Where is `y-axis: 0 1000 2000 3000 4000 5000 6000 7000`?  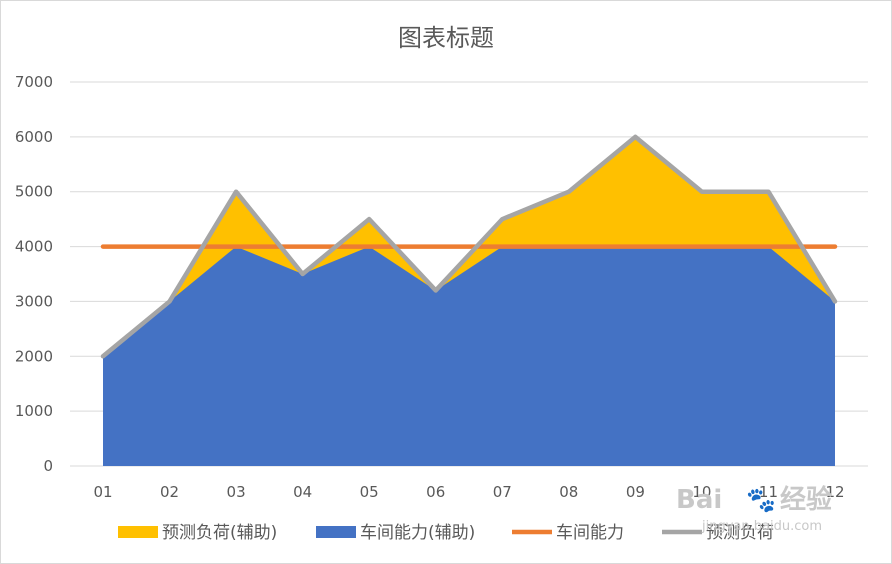 y-axis: 0 1000 2000 3000 4000 5000 6000 7000 is located at coordinates (34, 274).